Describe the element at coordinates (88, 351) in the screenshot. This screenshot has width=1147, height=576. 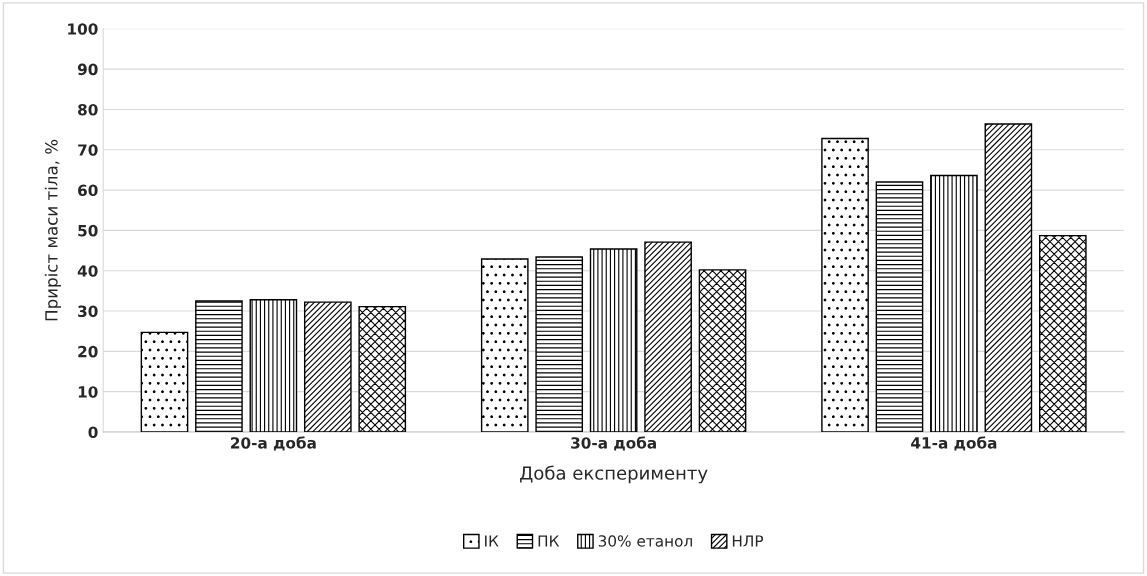
I see `y-tick-label: 20` at that location.